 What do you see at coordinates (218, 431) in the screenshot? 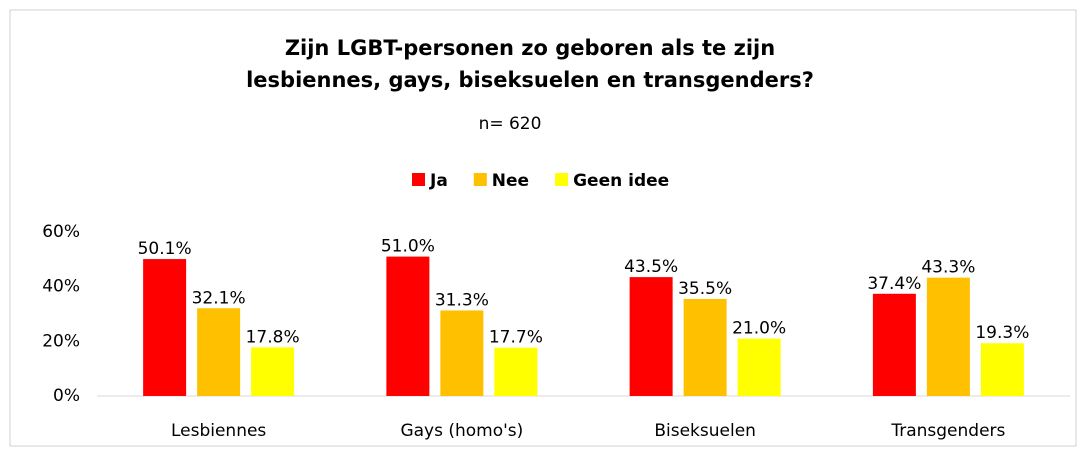
I see `x-tick-label: Lesbiennes` at bounding box center [218, 431].